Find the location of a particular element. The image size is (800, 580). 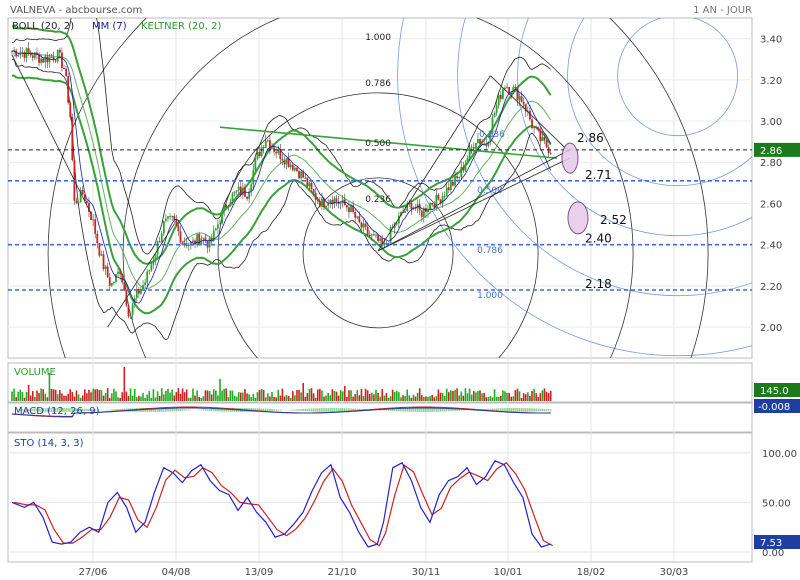

trend-line is located at coordinates (434, 163).